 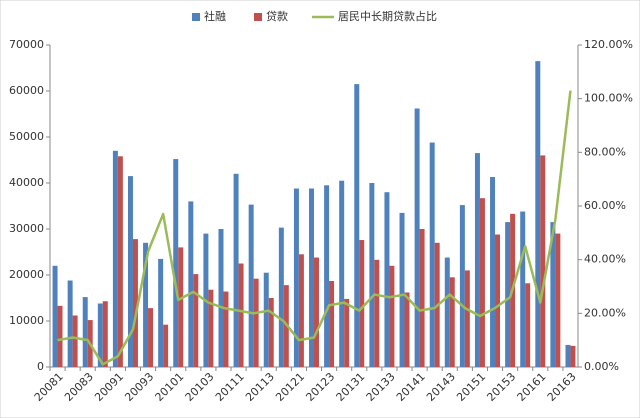 What do you see at coordinates (26, 44) in the screenshot?
I see `y-tick-label: 70000` at bounding box center [26, 44].